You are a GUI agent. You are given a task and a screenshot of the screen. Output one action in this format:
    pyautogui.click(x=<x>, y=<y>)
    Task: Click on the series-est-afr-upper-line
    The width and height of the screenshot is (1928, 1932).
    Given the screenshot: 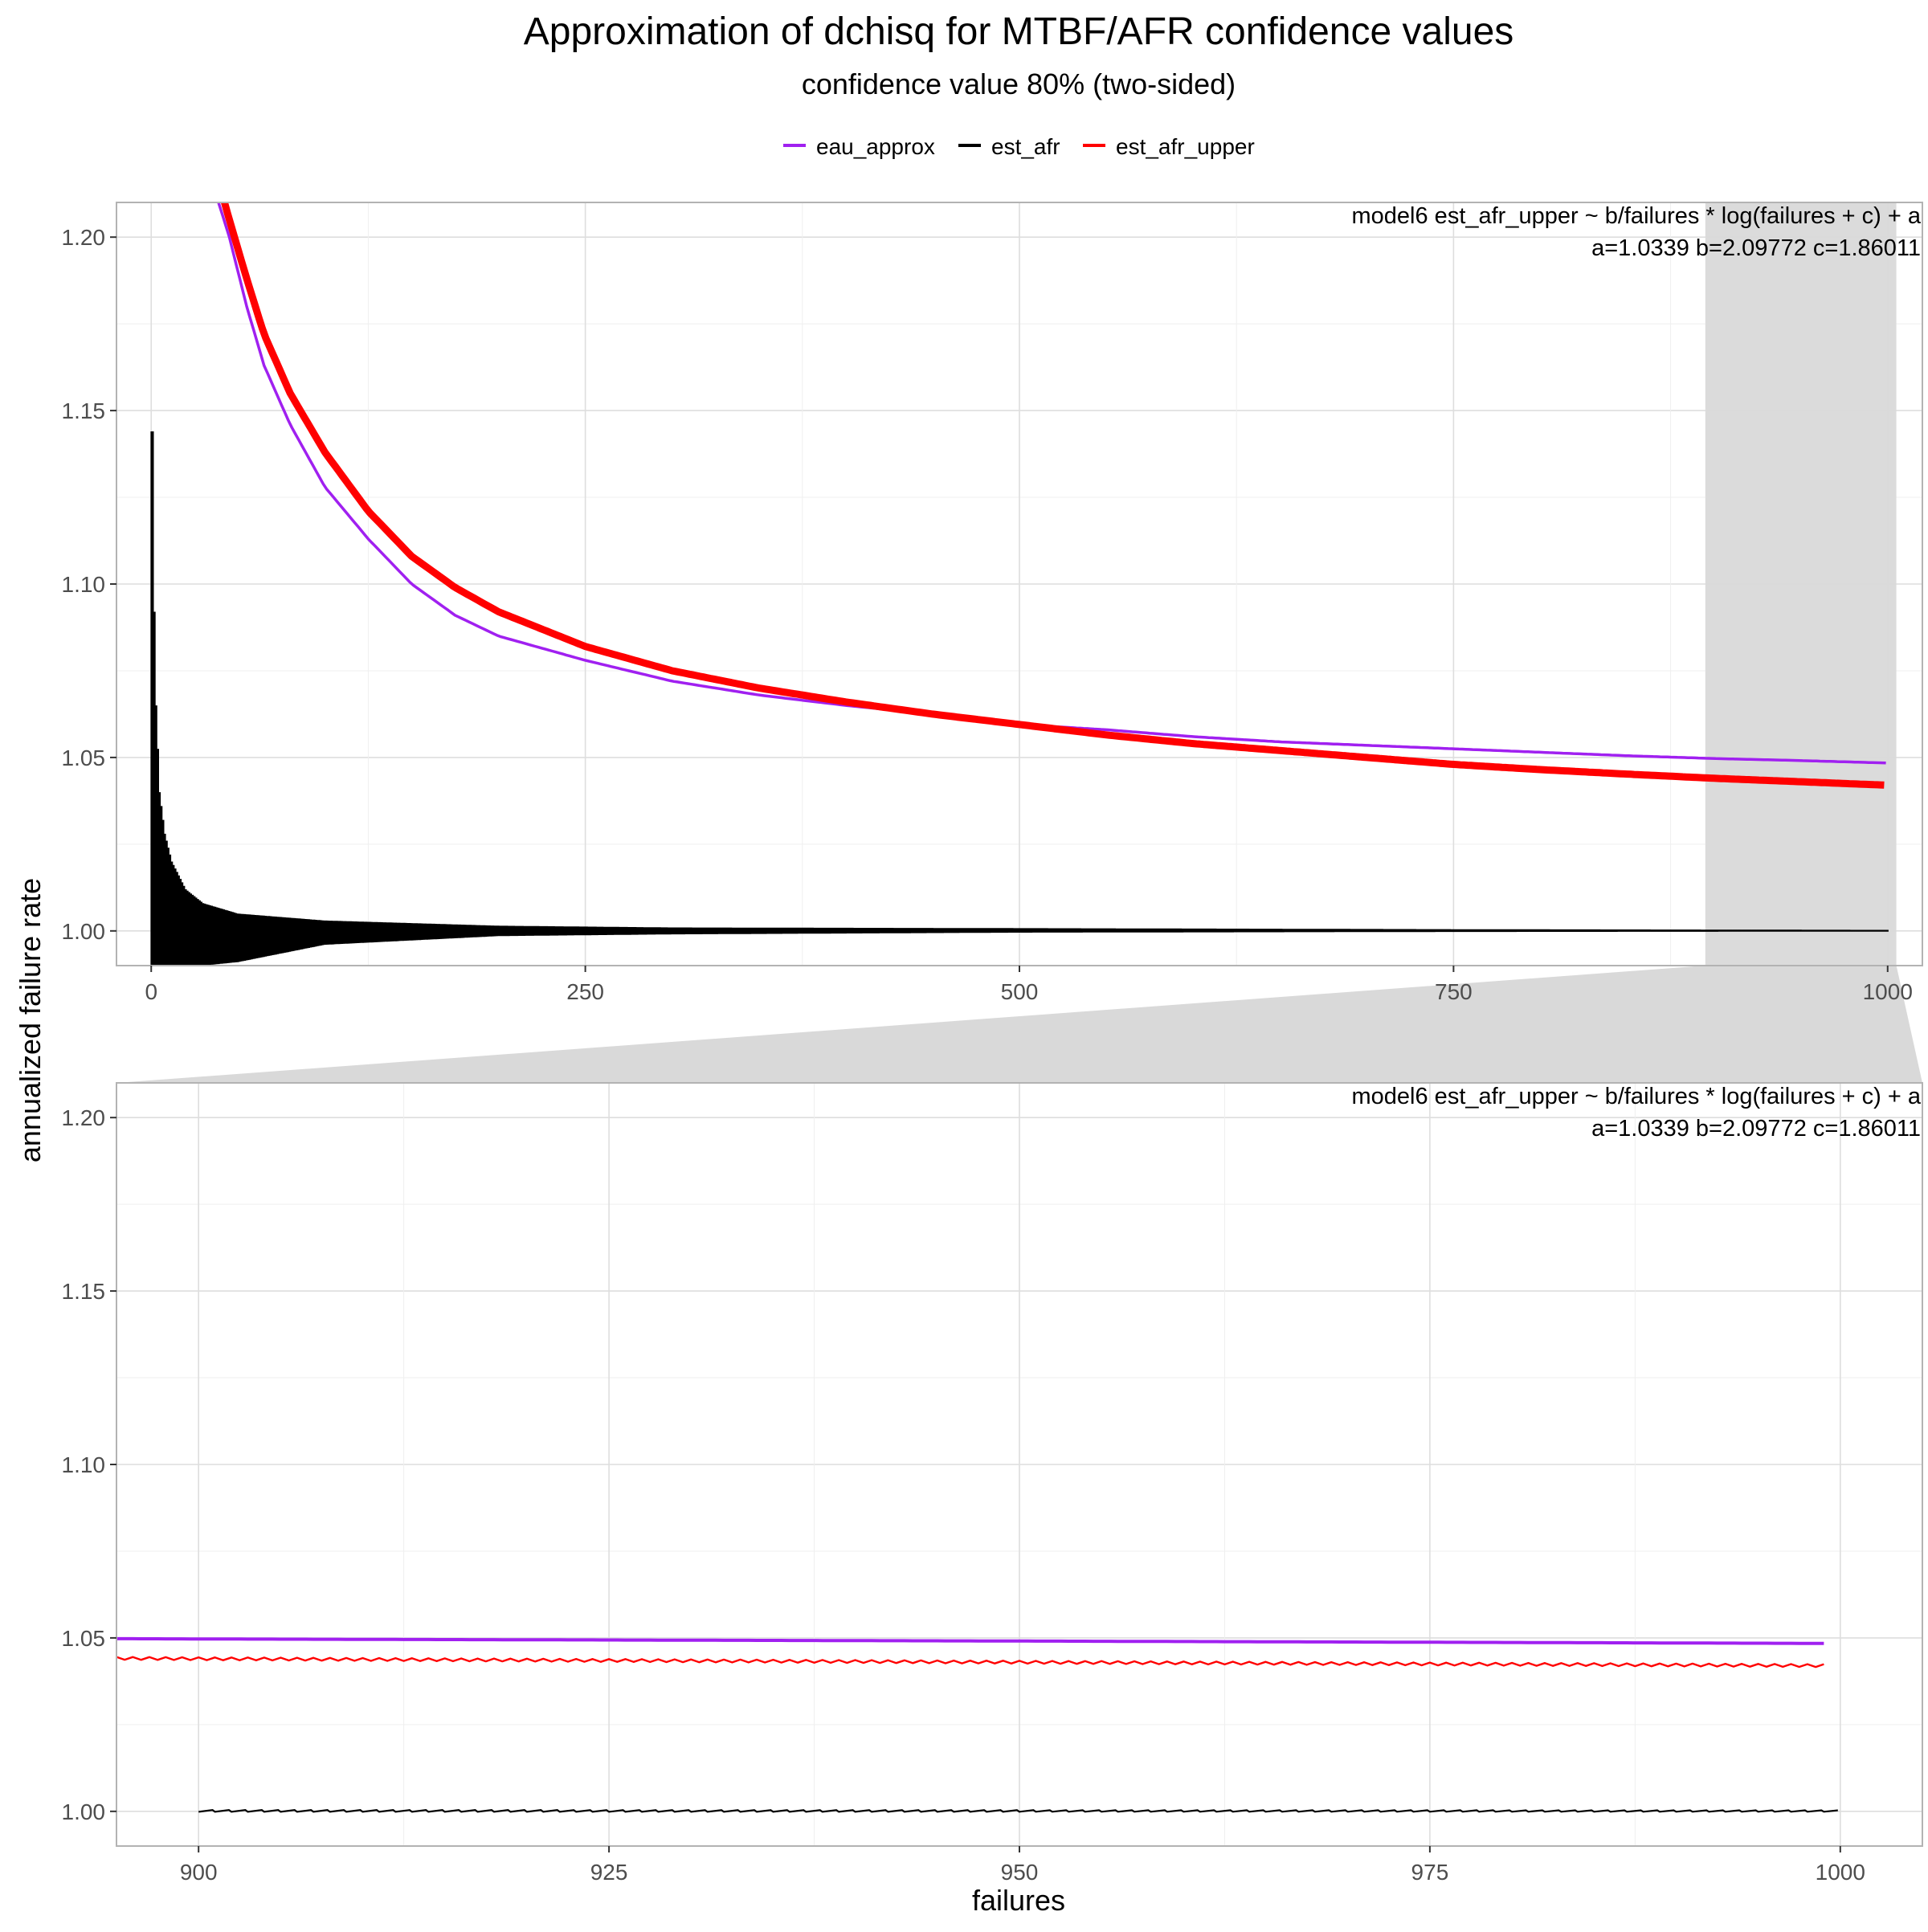 What is the action you would take?
    pyautogui.click(x=970, y=1663)
    